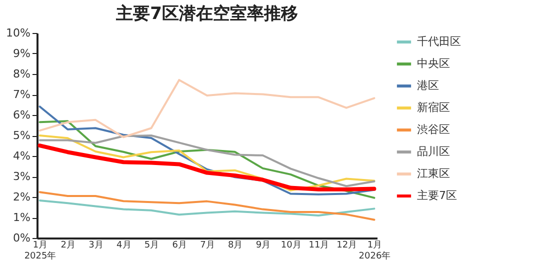 This screenshot has height=280, width=536. Describe the element at coordinates (433, 129) in the screenshot. I see `legend-label: 渋谷区` at that location.